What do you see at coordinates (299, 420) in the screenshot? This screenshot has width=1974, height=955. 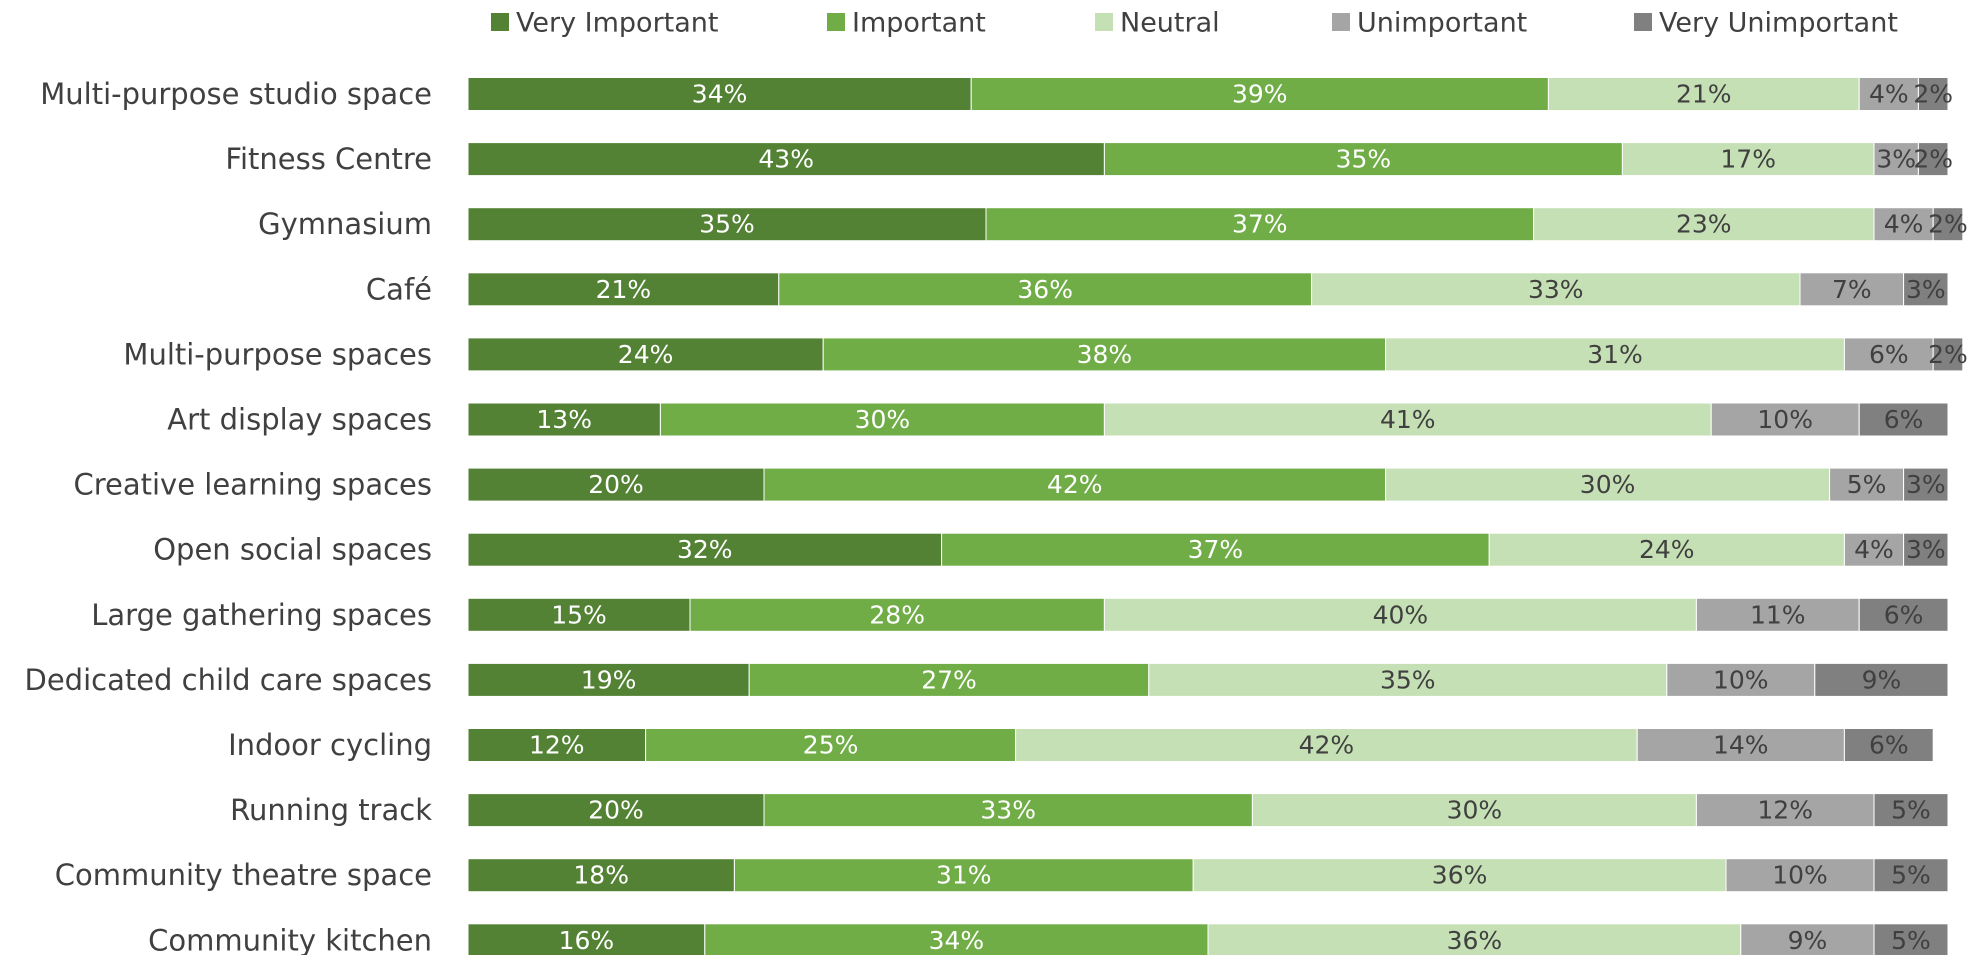 I see `category-label: Art display spaces` at bounding box center [299, 420].